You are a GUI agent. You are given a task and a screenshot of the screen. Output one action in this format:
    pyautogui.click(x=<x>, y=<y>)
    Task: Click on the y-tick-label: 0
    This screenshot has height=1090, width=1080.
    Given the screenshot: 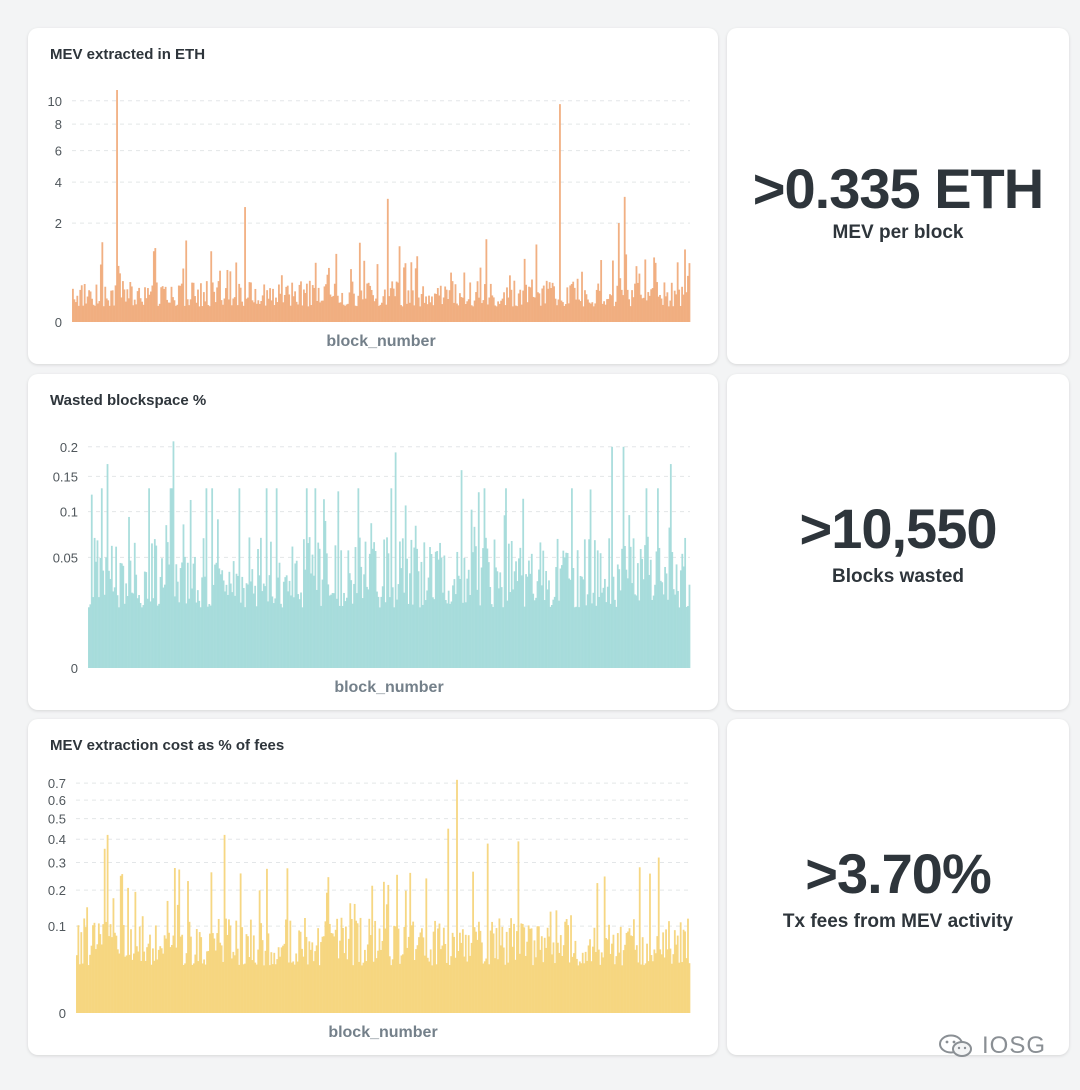 What is the action you would take?
    pyautogui.click(x=62, y=1013)
    